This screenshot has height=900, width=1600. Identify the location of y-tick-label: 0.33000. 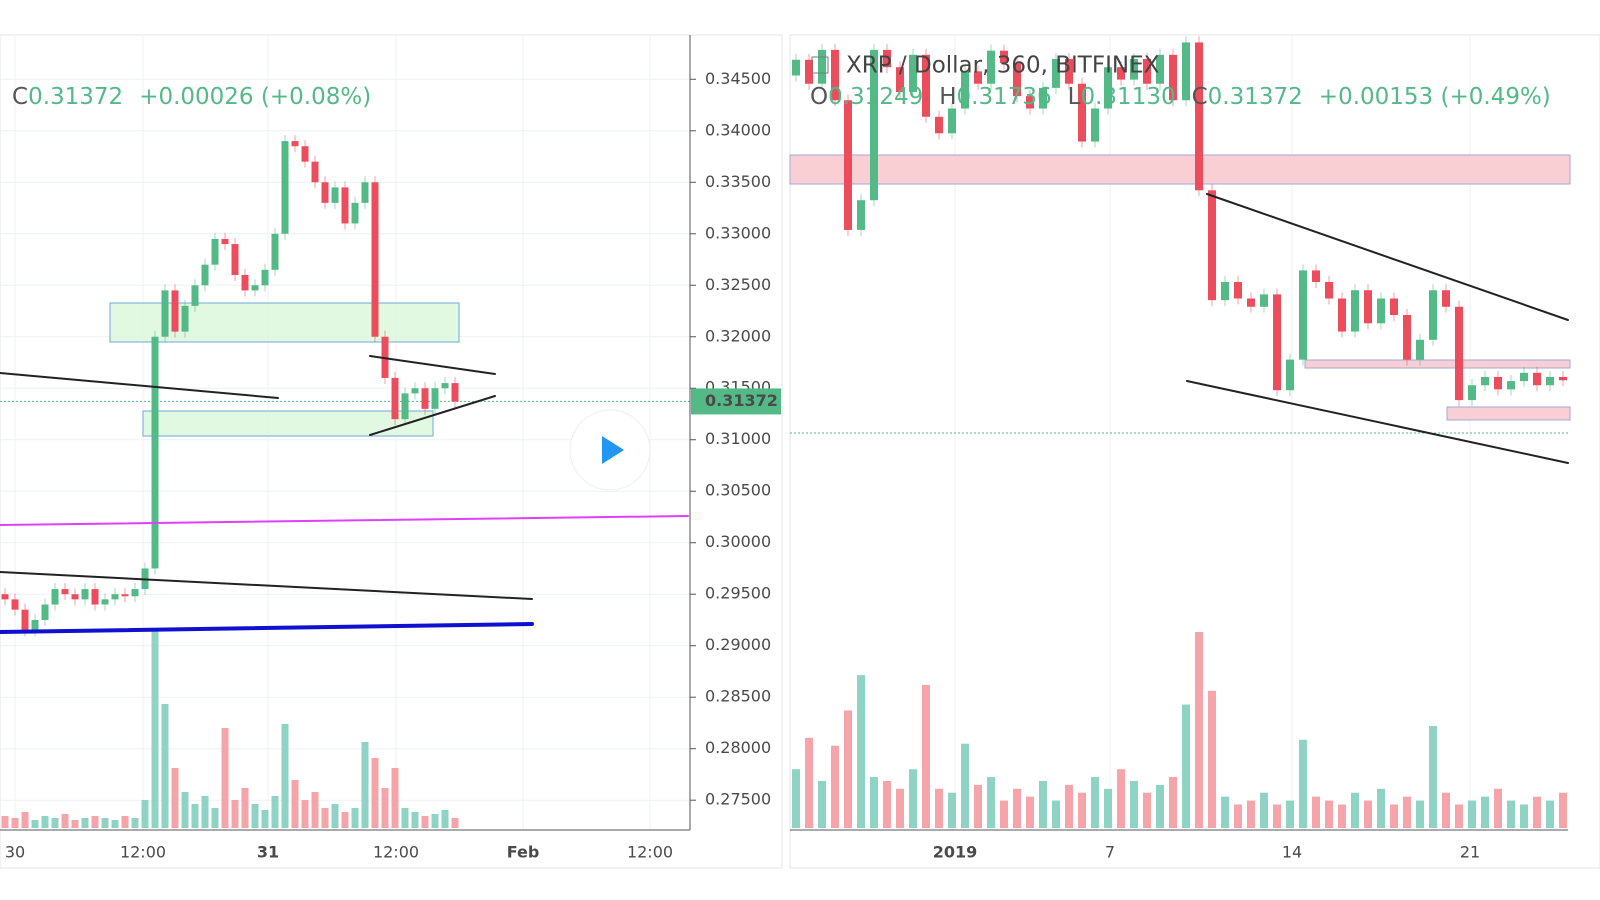
(738, 232).